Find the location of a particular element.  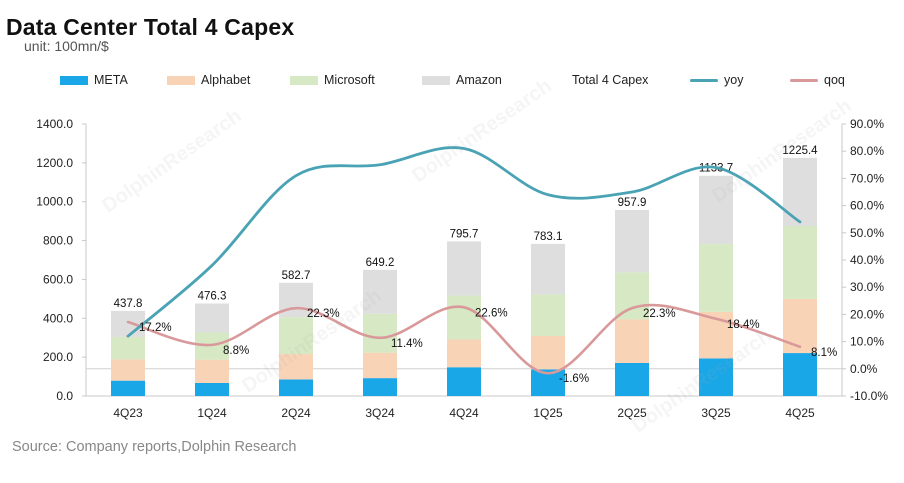

y-left-tick-label: 800.0 is located at coordinates (58, 241).